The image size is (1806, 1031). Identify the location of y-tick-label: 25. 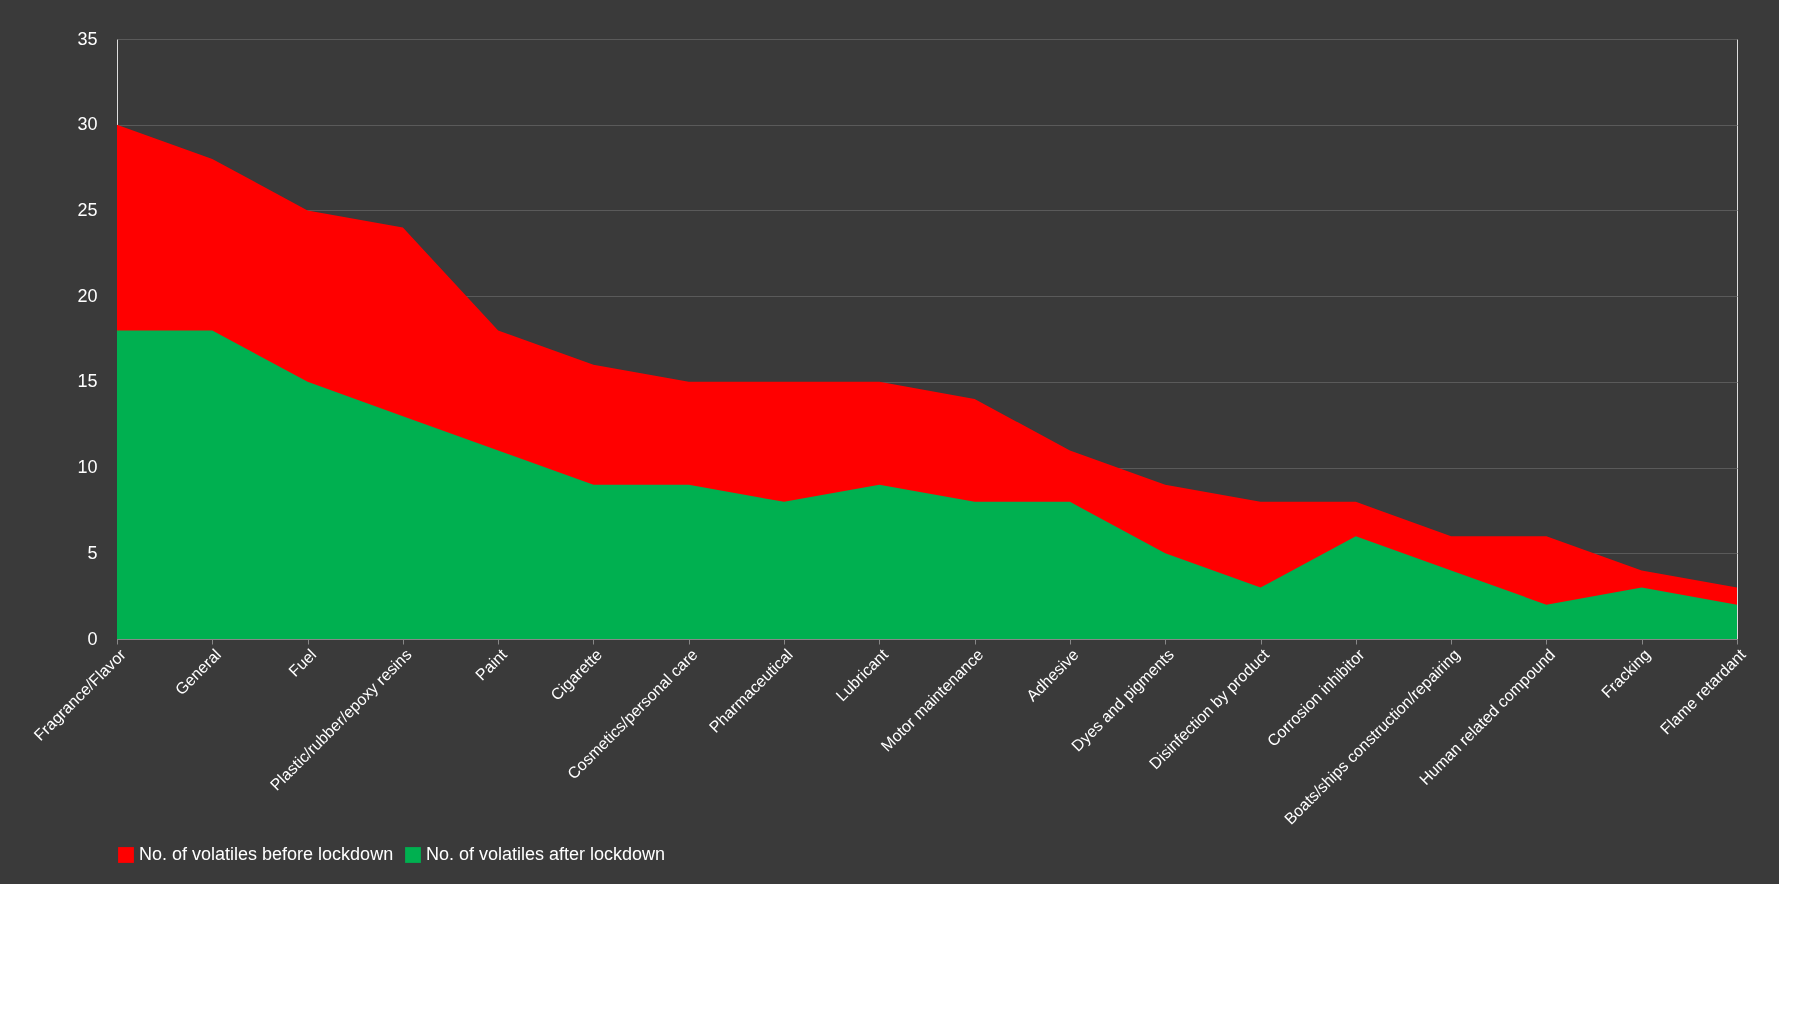
(87, 209).